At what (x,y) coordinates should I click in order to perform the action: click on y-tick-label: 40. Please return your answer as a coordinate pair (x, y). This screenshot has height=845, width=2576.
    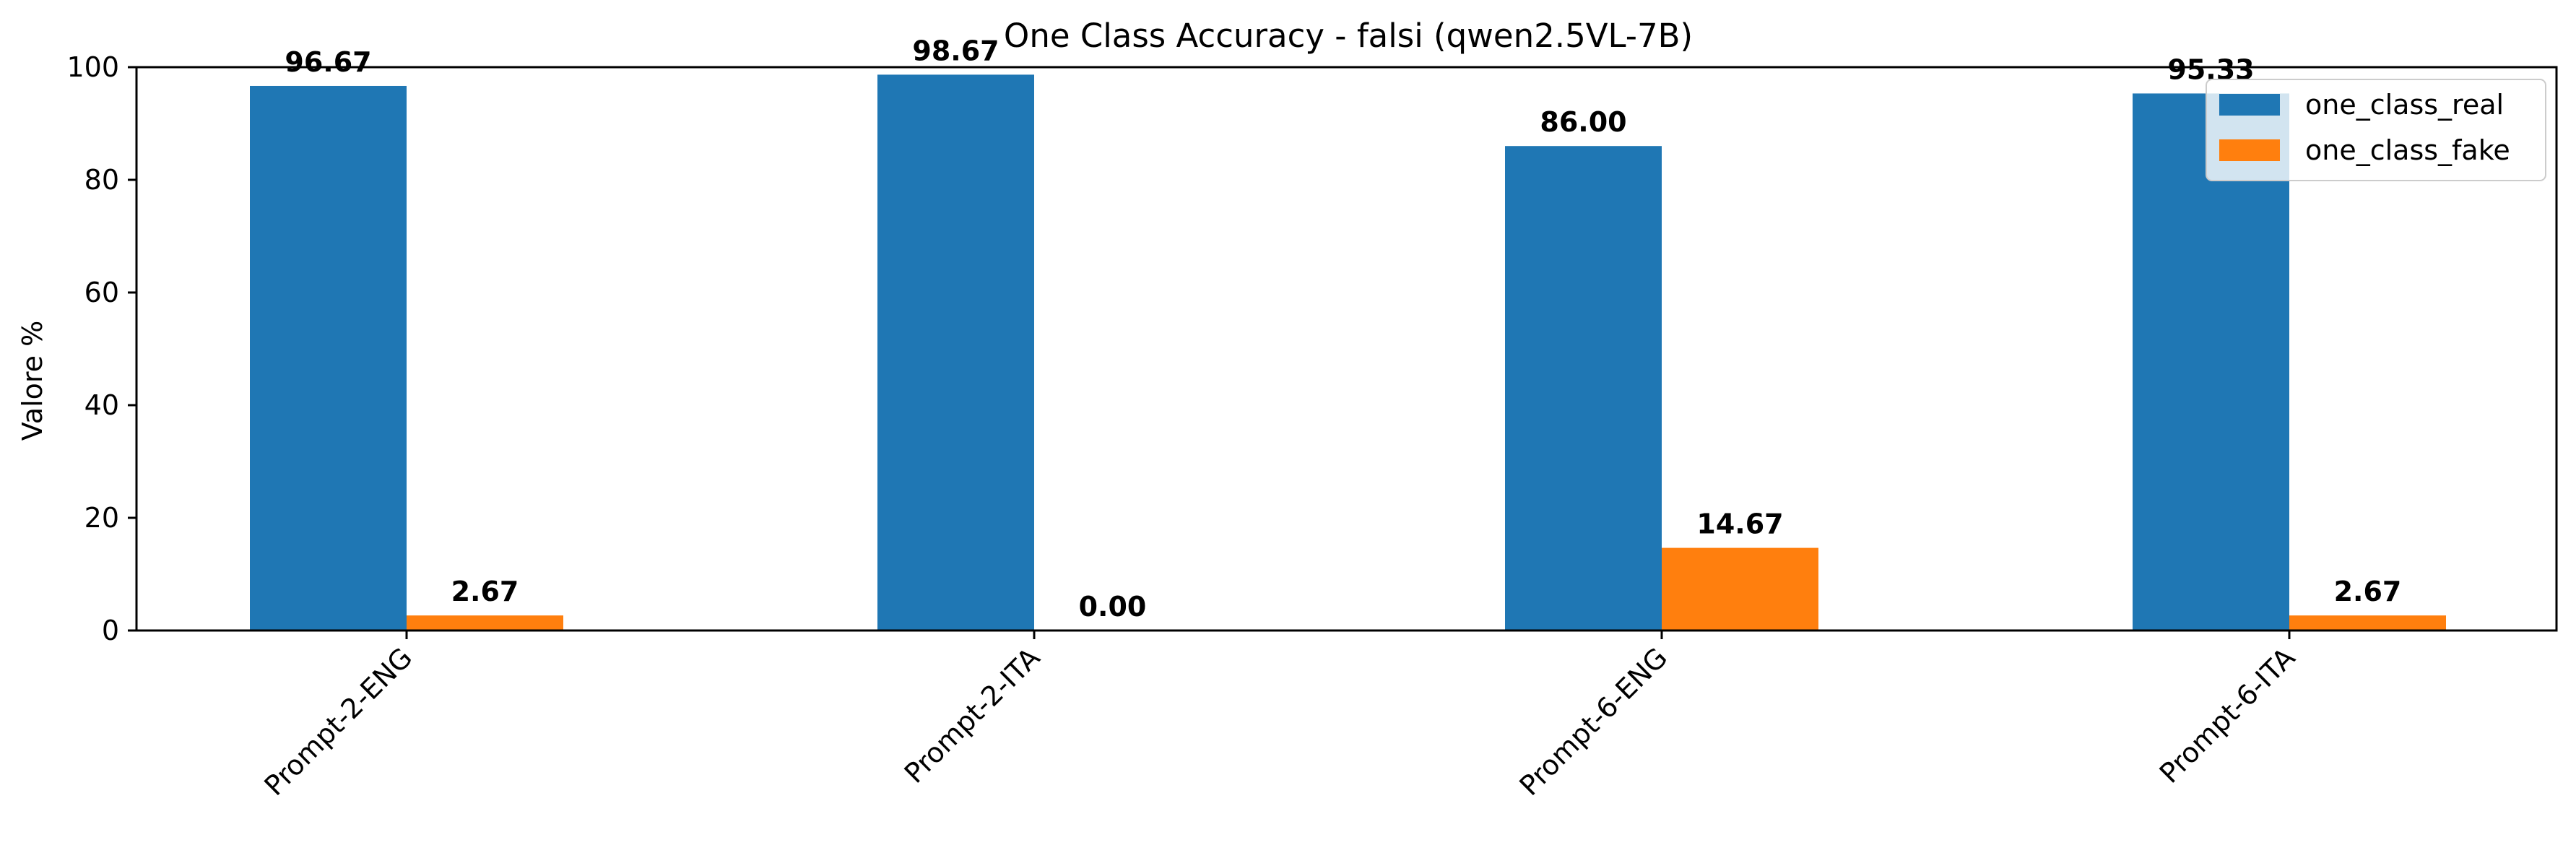
    Looking at the image, I should click on (101, 405).